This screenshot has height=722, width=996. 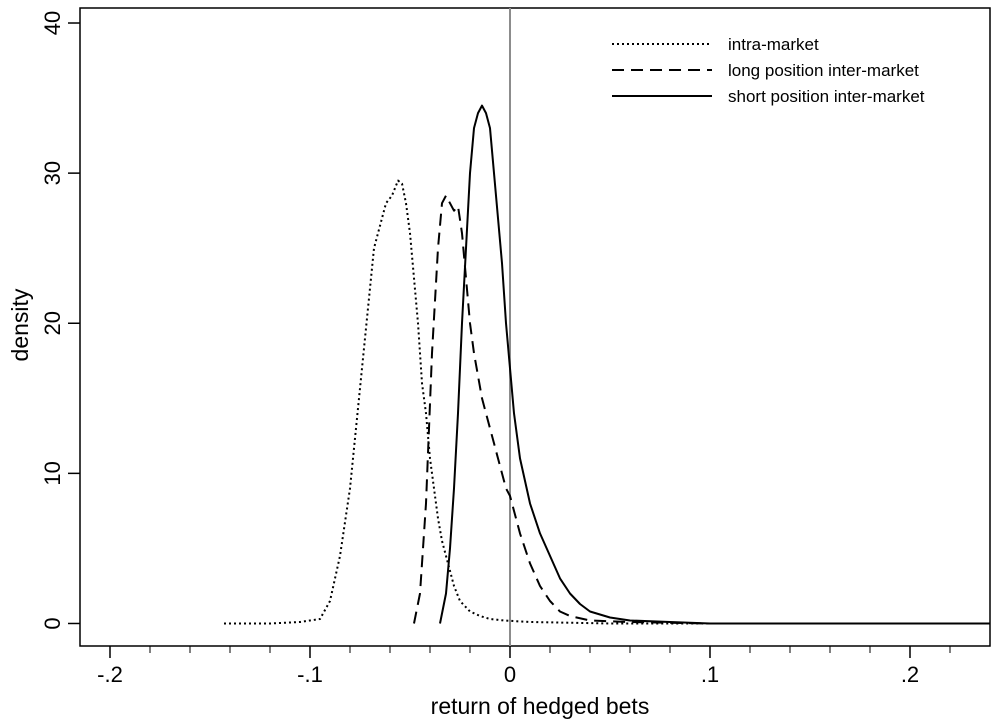 What do you see at coordinates (52, 473) in the screenshot?
I see `y-tick-label: 10` at bounding box center [52, 473].